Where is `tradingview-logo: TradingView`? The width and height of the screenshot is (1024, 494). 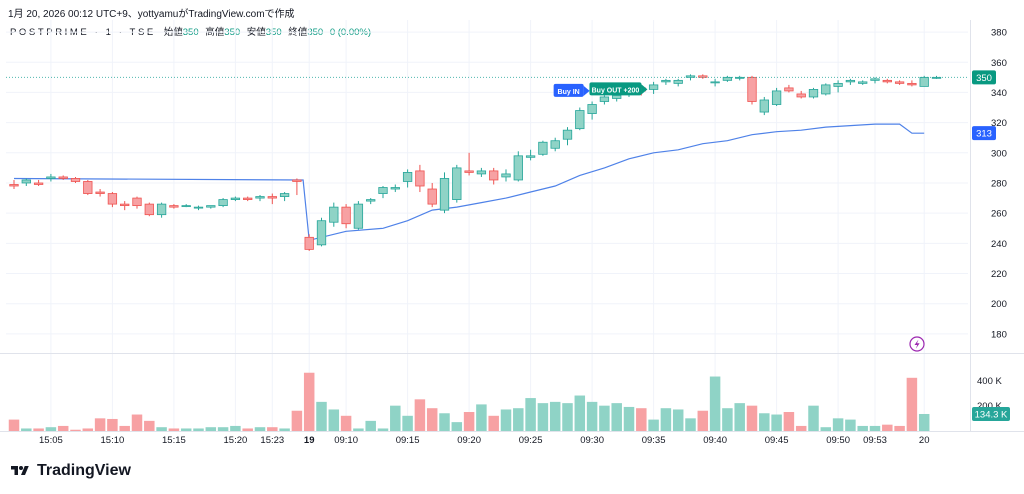 tradingview-logo: TradingView is located at coordinates (69, 471).